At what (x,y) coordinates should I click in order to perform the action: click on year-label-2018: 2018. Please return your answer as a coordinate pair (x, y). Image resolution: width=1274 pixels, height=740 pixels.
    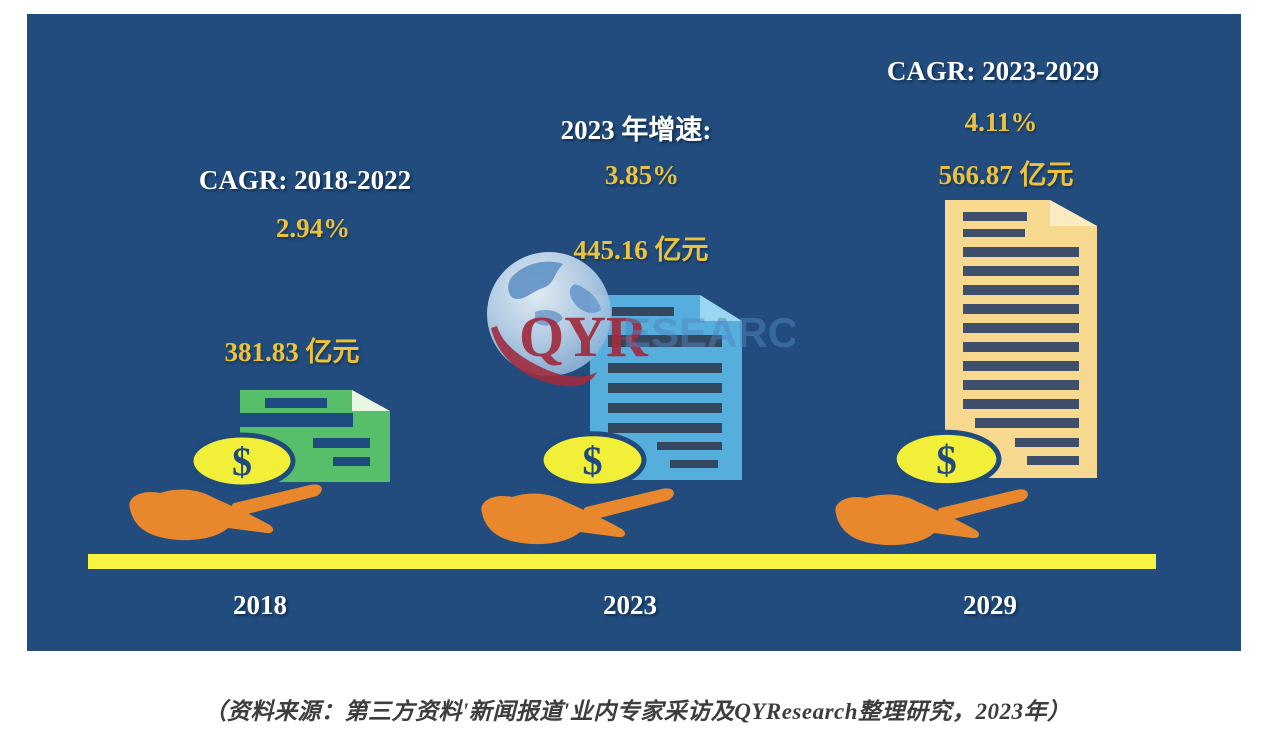
    Looking at the image, I should click on (260, 605).